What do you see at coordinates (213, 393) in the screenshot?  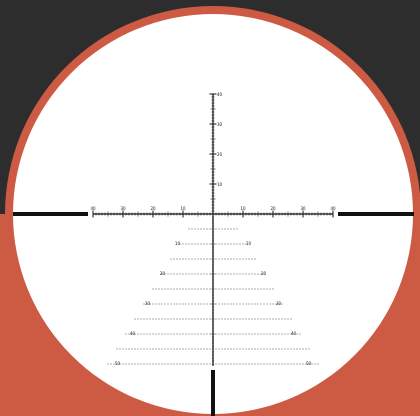 I see `bottom-heavy-post` at bounding box center [213, 393].